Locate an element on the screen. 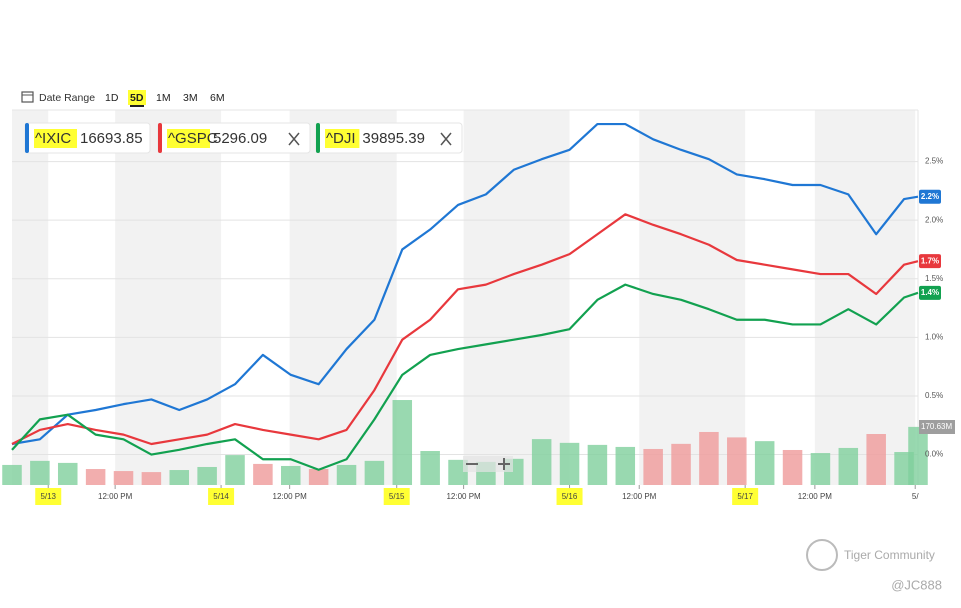 Image resolution: width=961 pixels, height=608 pixels. x-tick-label: 5/13 is located at coordinates (48, 496).